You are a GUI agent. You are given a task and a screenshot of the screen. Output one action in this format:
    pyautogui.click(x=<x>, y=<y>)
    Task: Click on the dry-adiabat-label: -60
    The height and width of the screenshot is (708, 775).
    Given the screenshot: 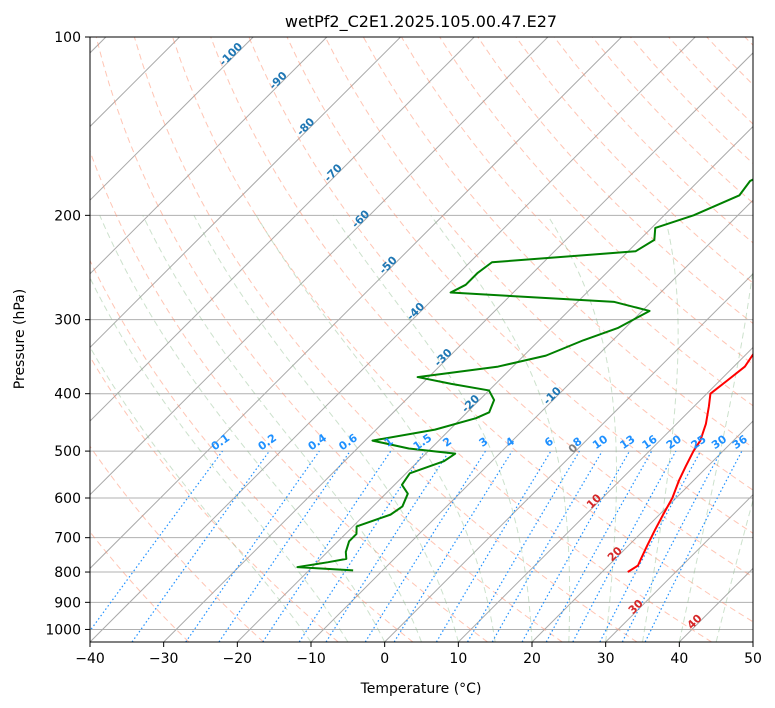 What is the action you would take?
    pyautogui.click(x=360, y=218)
    